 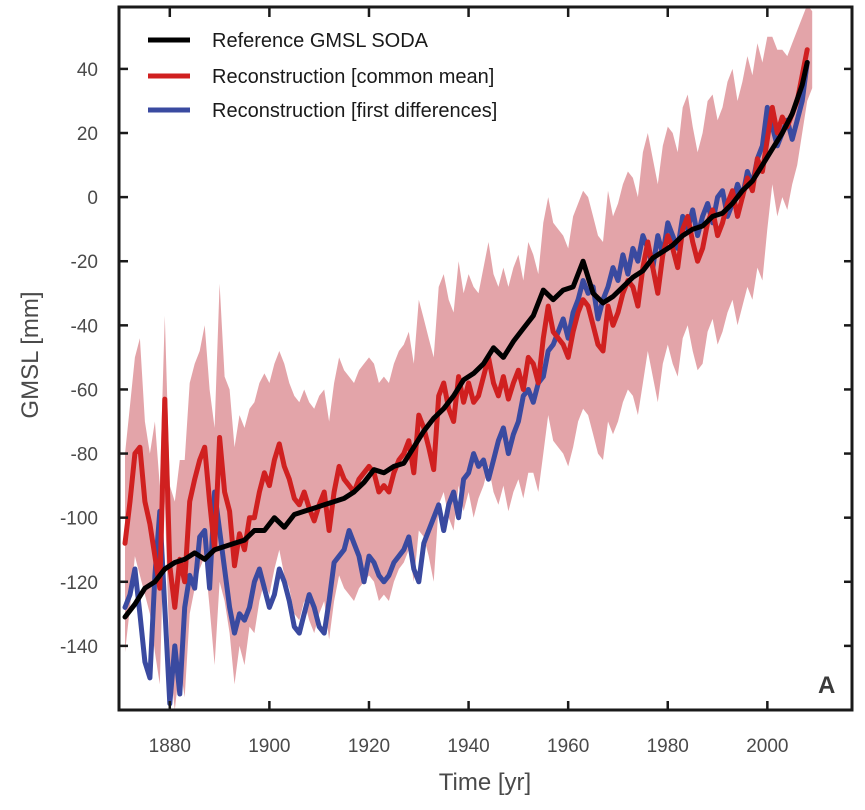 I want to click on legend-label-common-mean: Reconstruction [common mean], so click(x=353, y=77).